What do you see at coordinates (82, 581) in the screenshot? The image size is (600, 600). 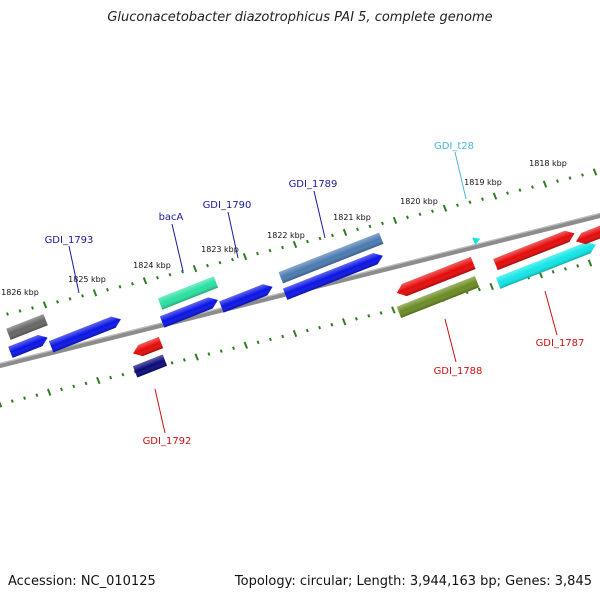 I see `accession-text: Accession: NC_010125` at bounding box center [82, 581].